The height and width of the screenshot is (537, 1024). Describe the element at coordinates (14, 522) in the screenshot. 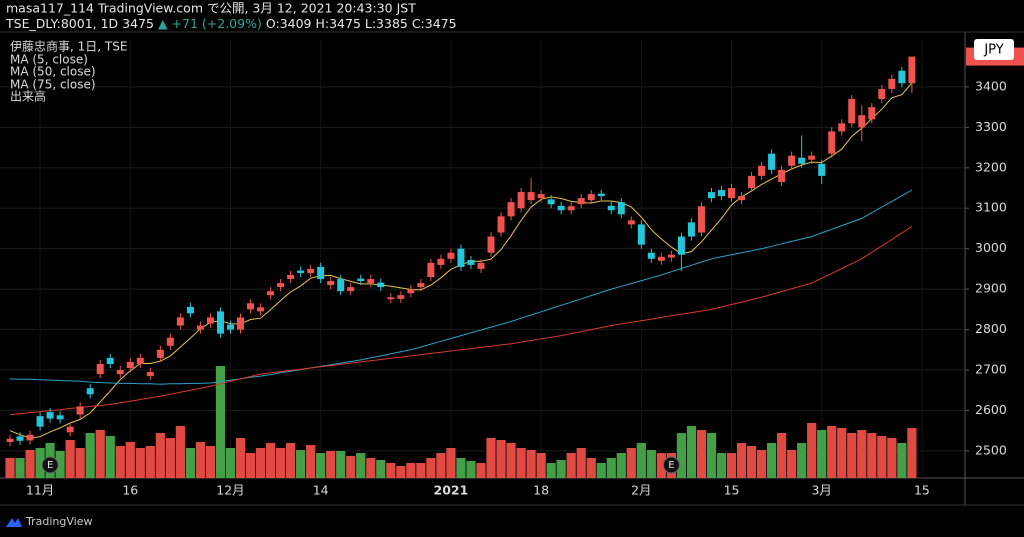

I see `logo-icon` at that location.